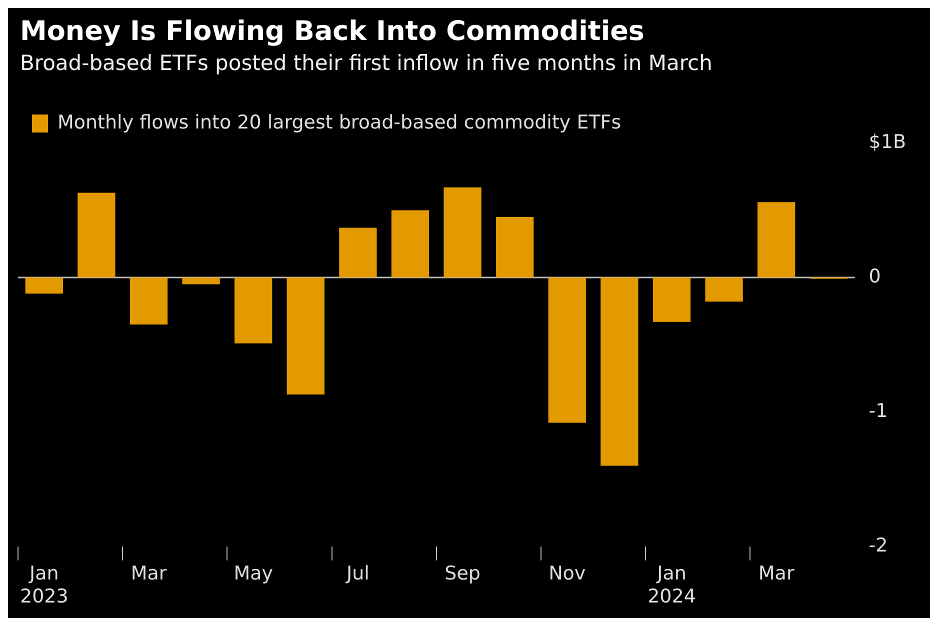  What do you see at coordinates (357, 573) in the screenshot?
I see `x-tick-label: Jul` at bounding box center [357, 573].